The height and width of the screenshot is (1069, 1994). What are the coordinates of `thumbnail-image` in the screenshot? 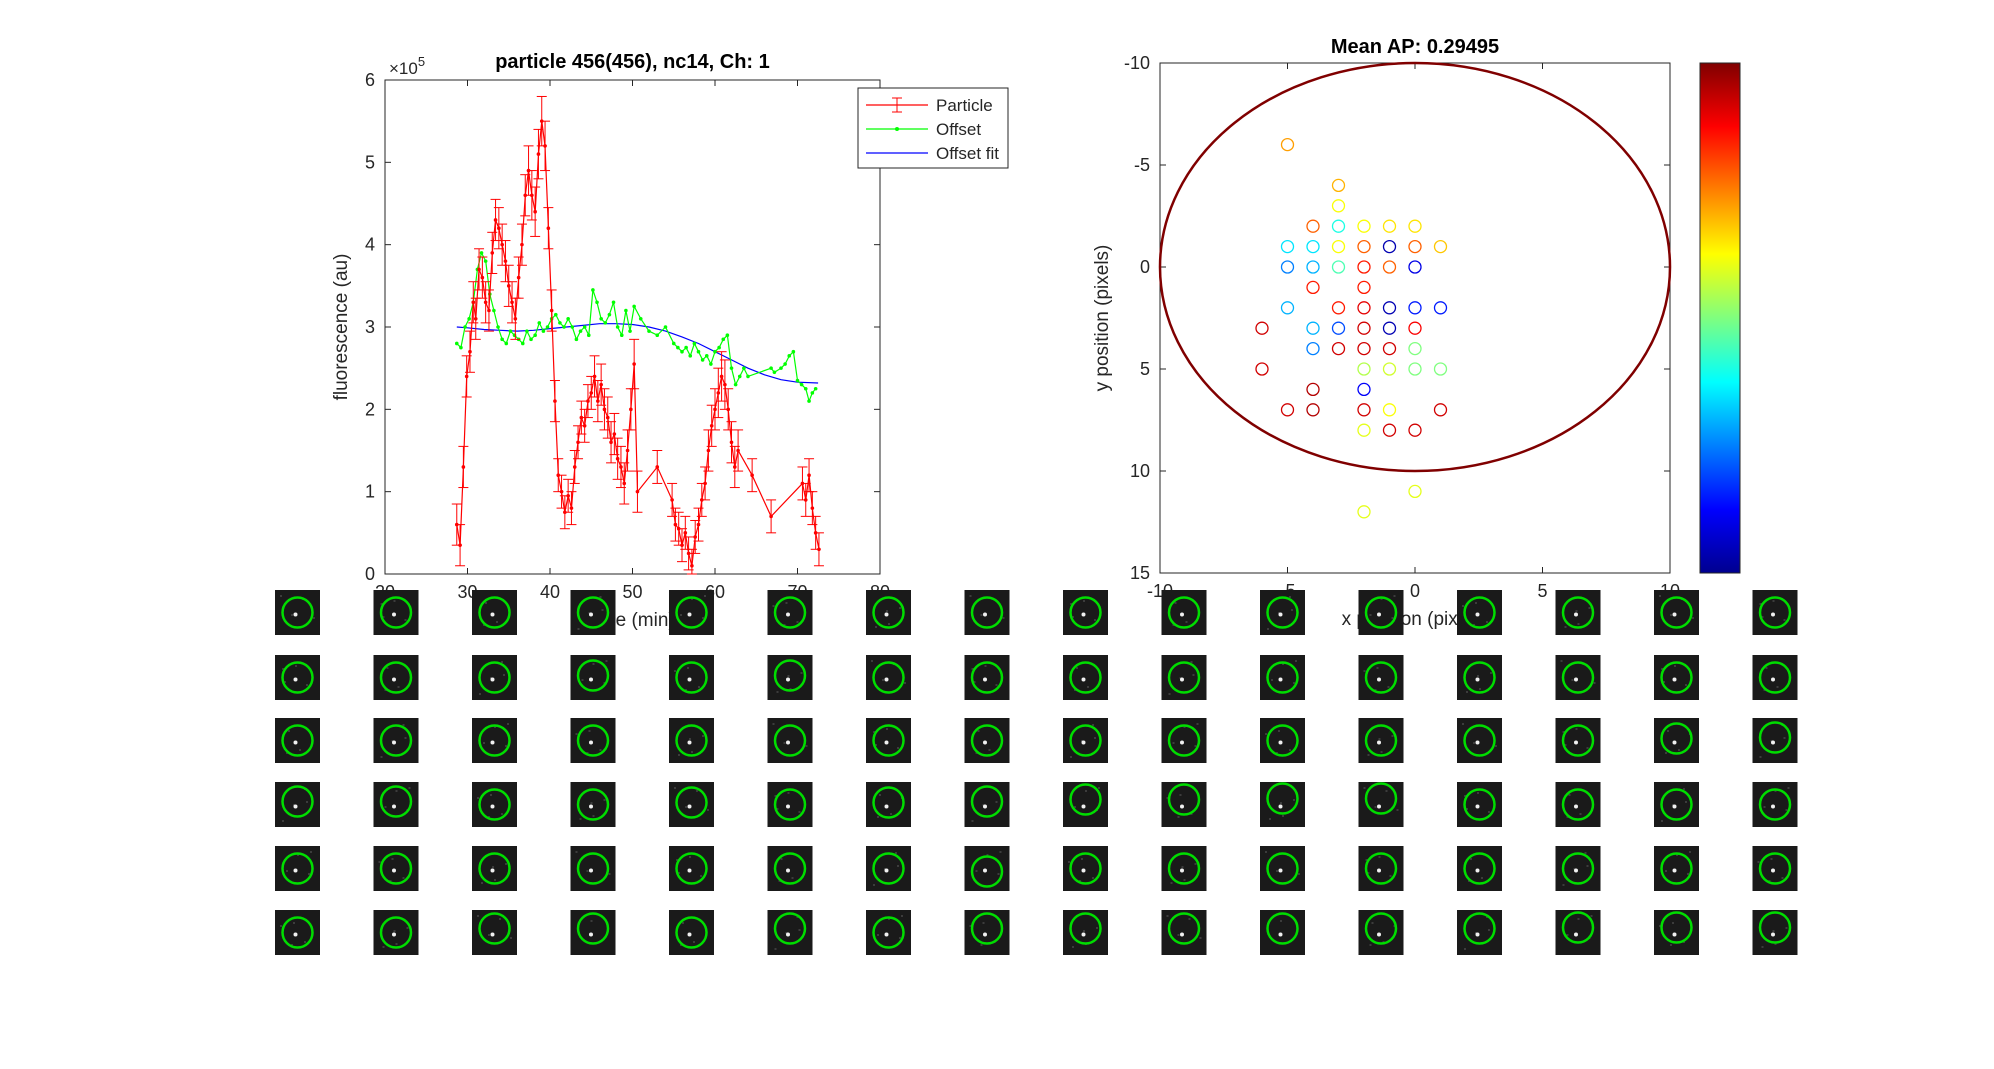 It's located at (1085, 804).